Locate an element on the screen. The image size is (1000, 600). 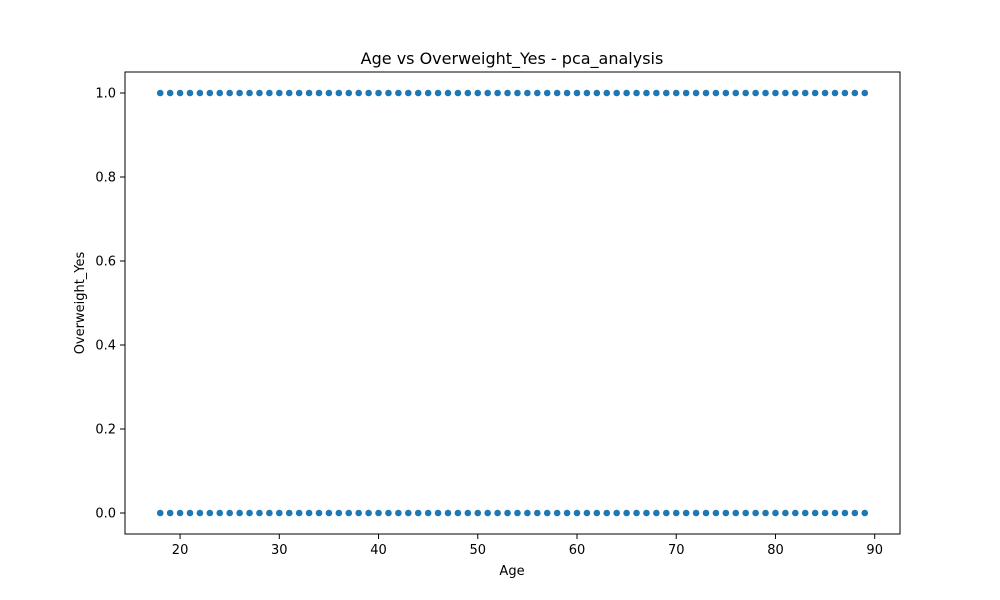
y-tick-label: 1.0 is located at coordinates (105, 94).